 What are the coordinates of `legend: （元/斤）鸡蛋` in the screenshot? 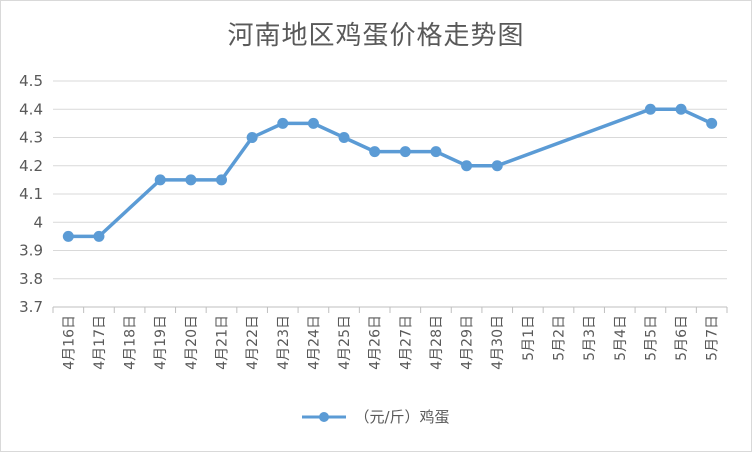 It's located at (376, 416).